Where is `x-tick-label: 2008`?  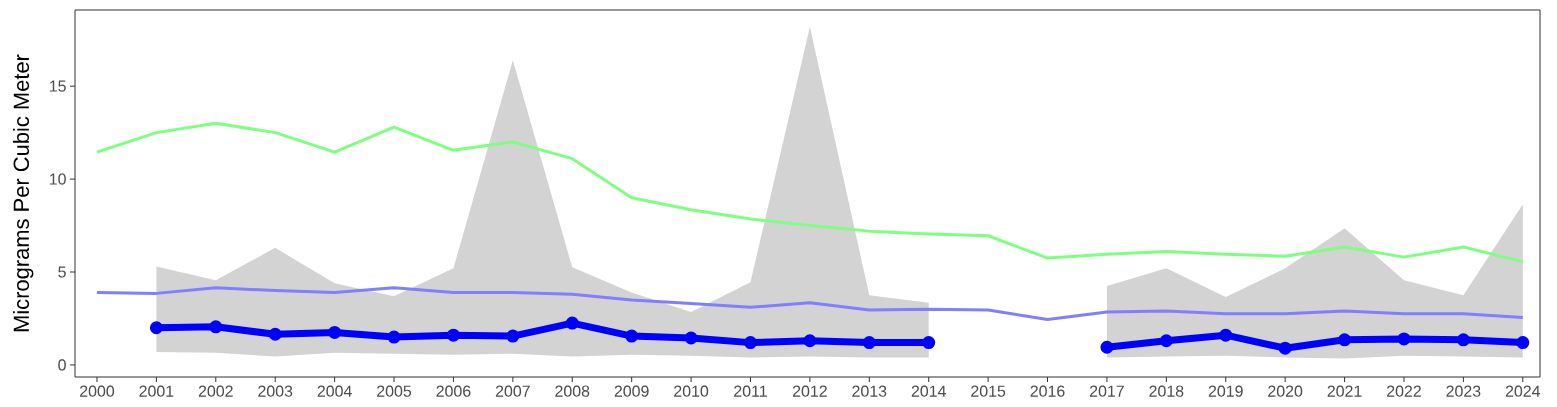 x-tick-label: 2008 is located at coordinates (572, 391).